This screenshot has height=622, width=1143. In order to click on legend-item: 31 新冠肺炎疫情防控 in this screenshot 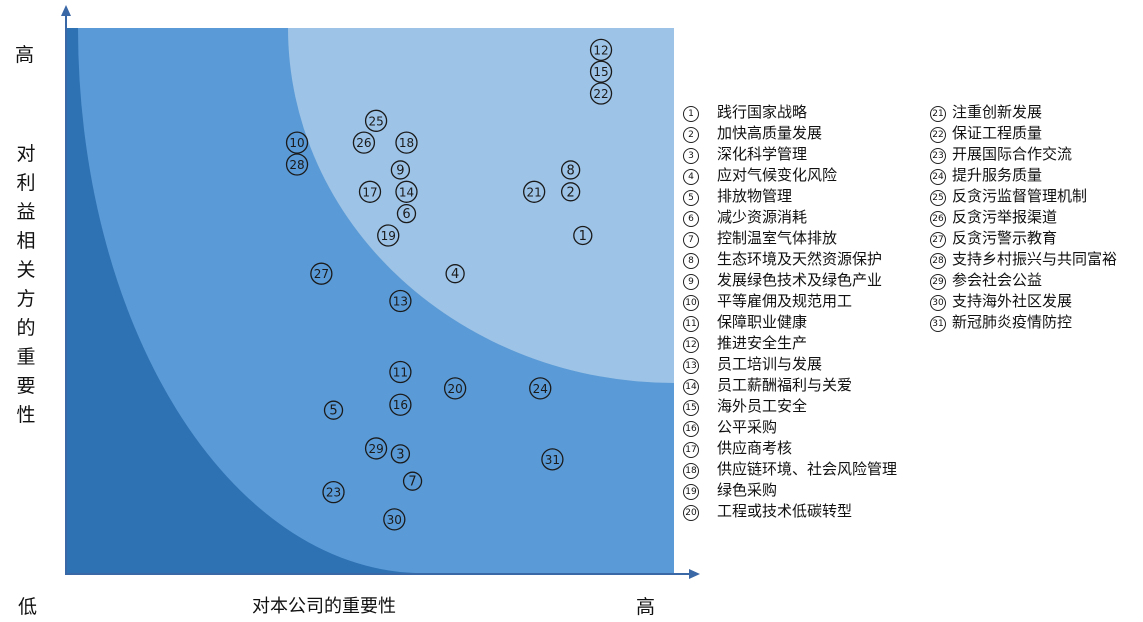, I will do `click(1001, 322)`.